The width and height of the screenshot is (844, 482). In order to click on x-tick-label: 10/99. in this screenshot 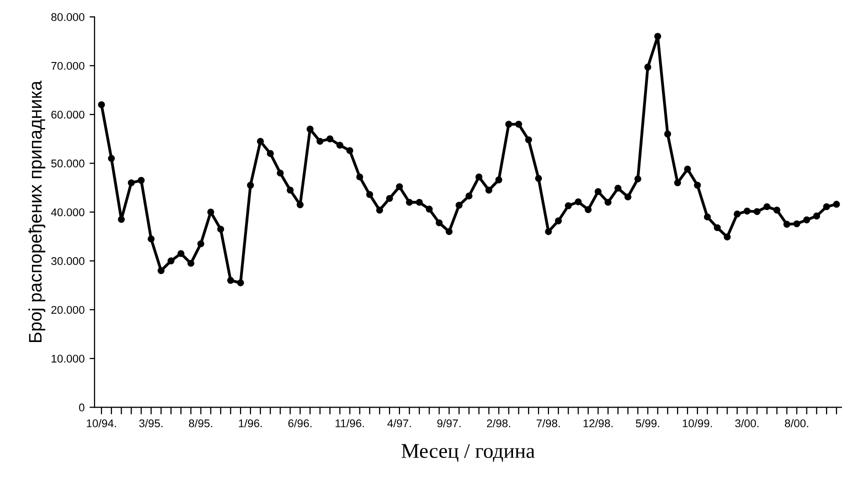, I will do `click(697, 423)`.